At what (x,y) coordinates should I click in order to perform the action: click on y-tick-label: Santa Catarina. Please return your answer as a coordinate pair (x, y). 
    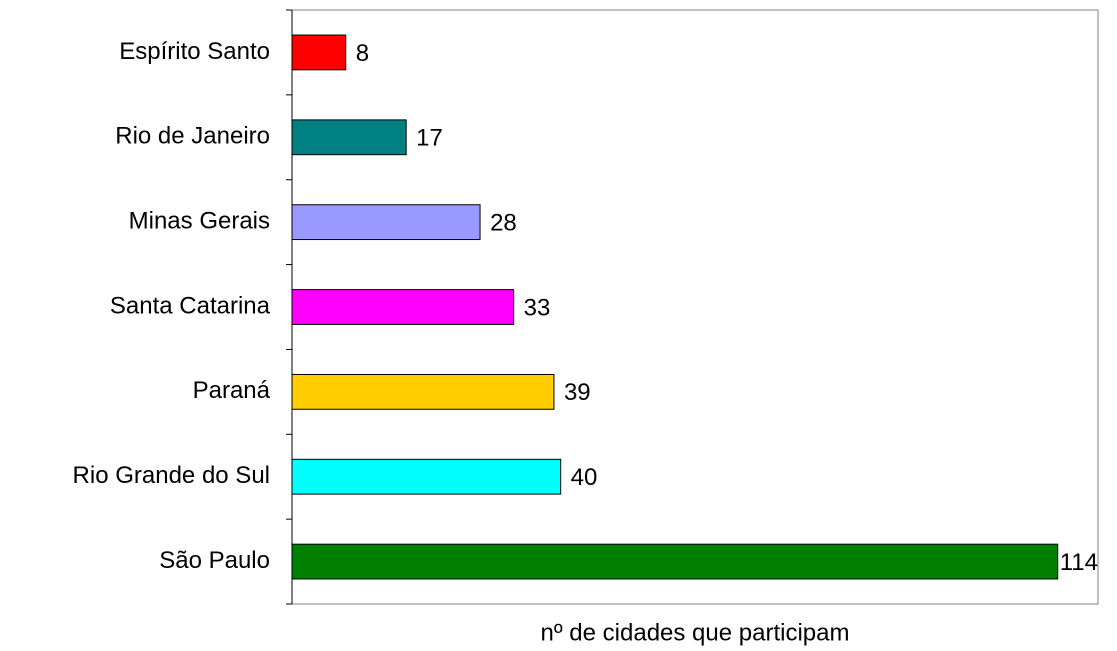
    Looking at the image, I should click on (190, 305).